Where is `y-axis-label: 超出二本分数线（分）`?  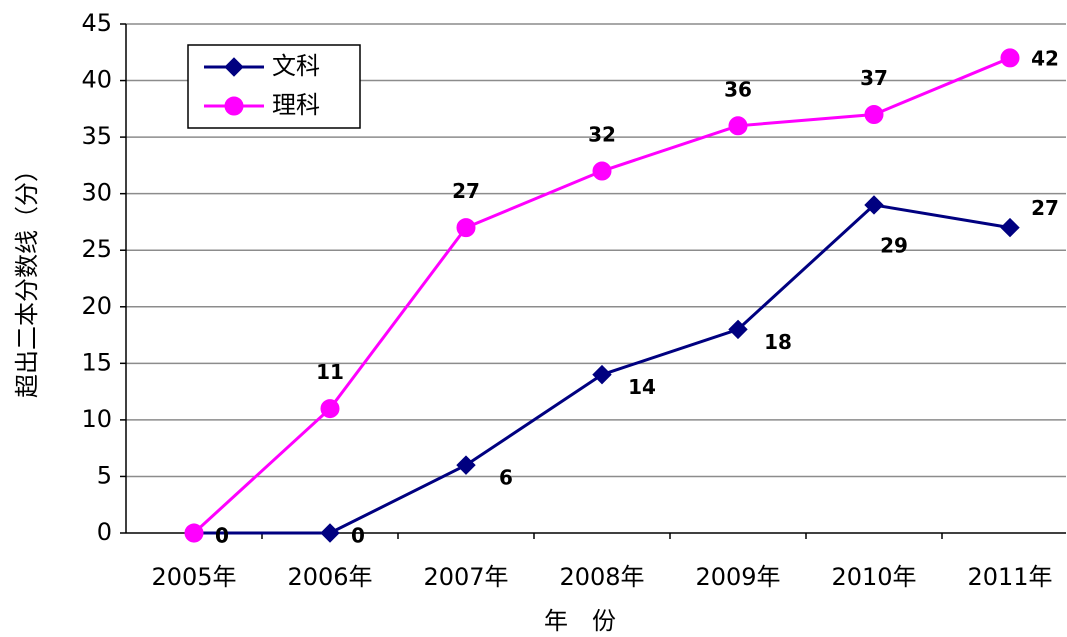 y-axis-label: 超出二本分数线（分） is located at coordinates (27, 278).